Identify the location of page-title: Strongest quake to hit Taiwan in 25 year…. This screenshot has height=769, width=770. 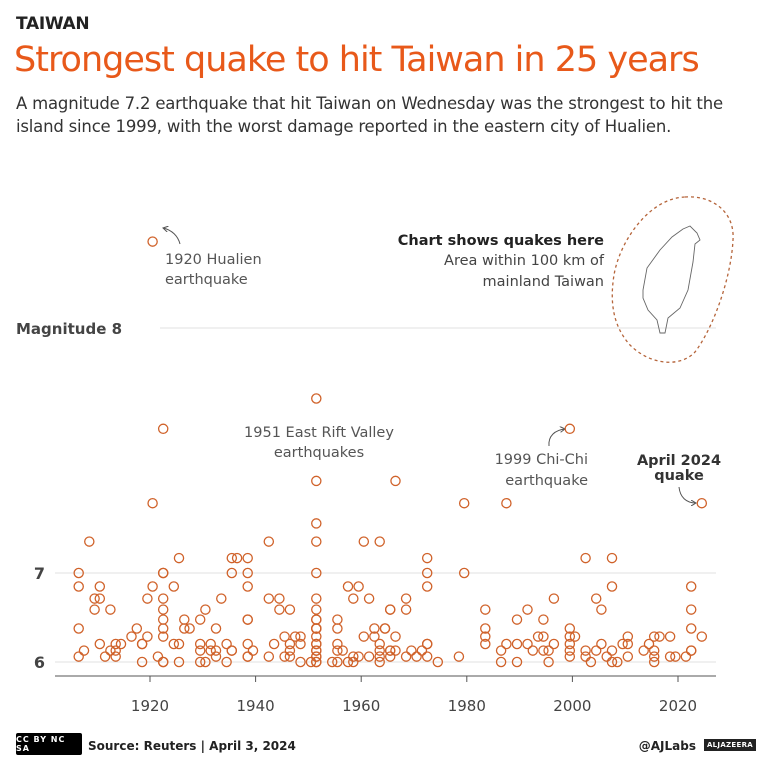
(357, 60).